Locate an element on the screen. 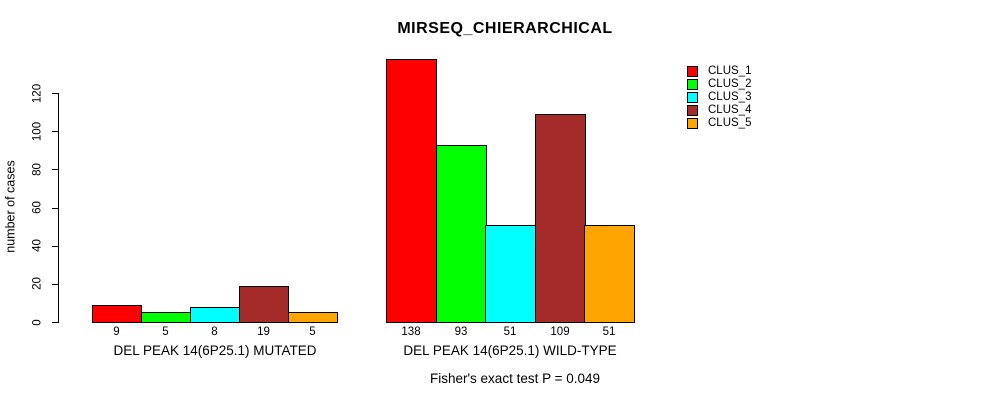 The image size is (990, 400). bar-clus_3-group1 is located at coordinates (215, 315).